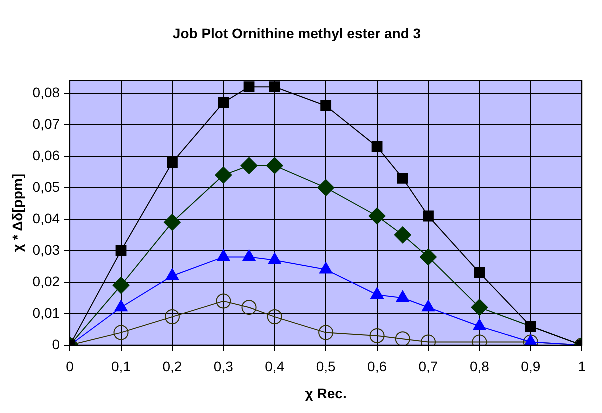  I want to click on y-tick-label: 0,01, so click(46, 312).